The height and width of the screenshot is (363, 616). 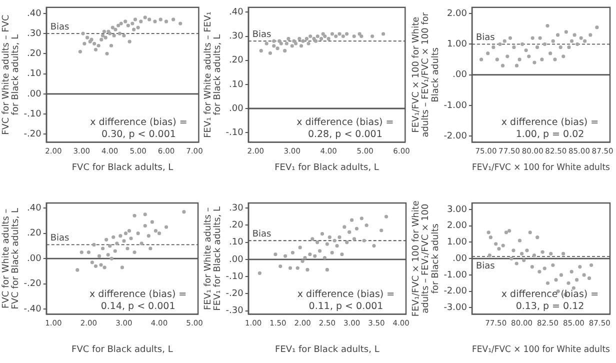 What do you see at coordinates (327, 349) in the screenshot?
I see `x-axis-title: FEV₁ for Black adults, L` at bounding box center [327, 349].